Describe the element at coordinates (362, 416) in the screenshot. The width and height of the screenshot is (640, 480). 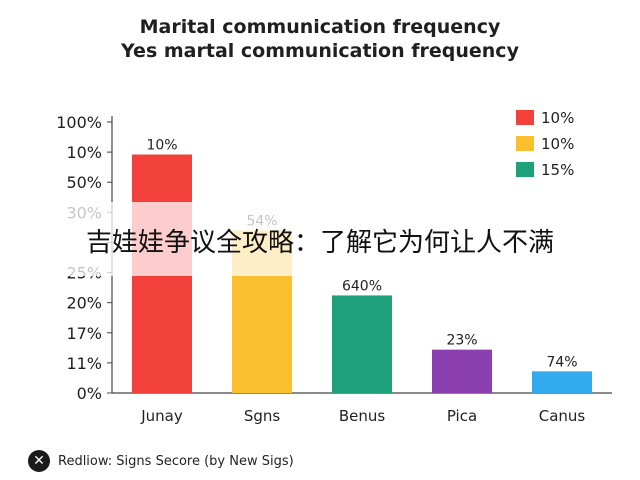
I see `x-tick-label: Benus` at that location.